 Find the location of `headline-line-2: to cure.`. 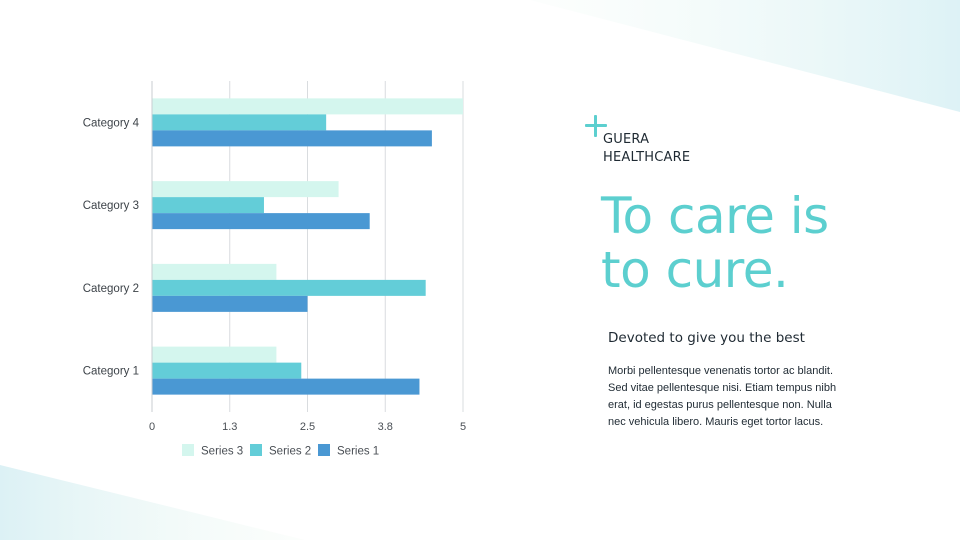

headline-line-2: to cure. is located at coordinates (695, 270).